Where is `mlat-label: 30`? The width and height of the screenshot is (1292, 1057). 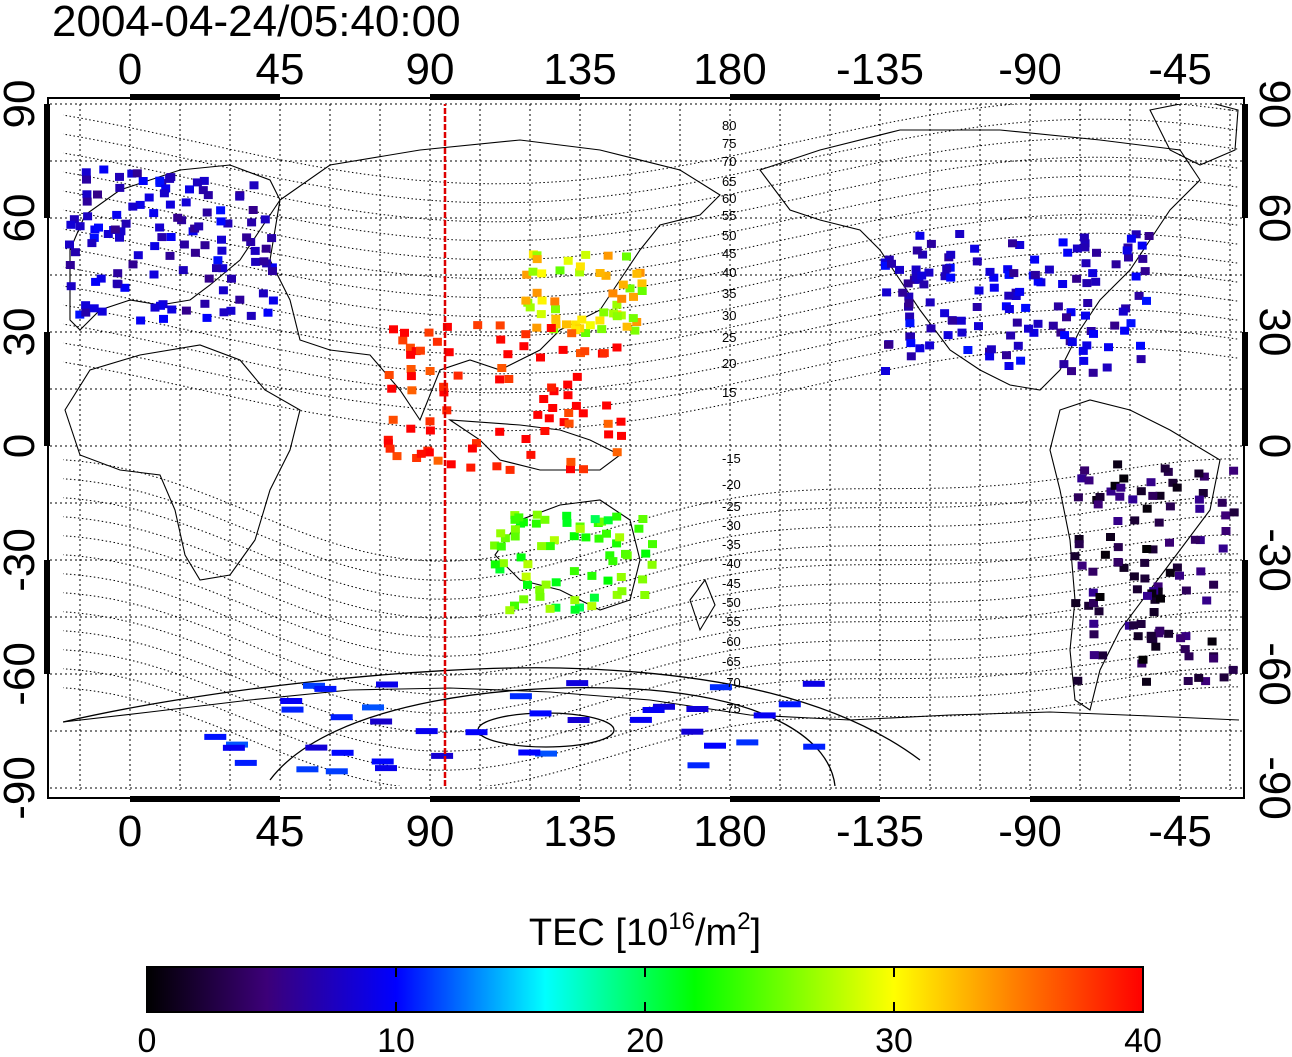
mlat-label: 30 is located at coordinates (729, 315).